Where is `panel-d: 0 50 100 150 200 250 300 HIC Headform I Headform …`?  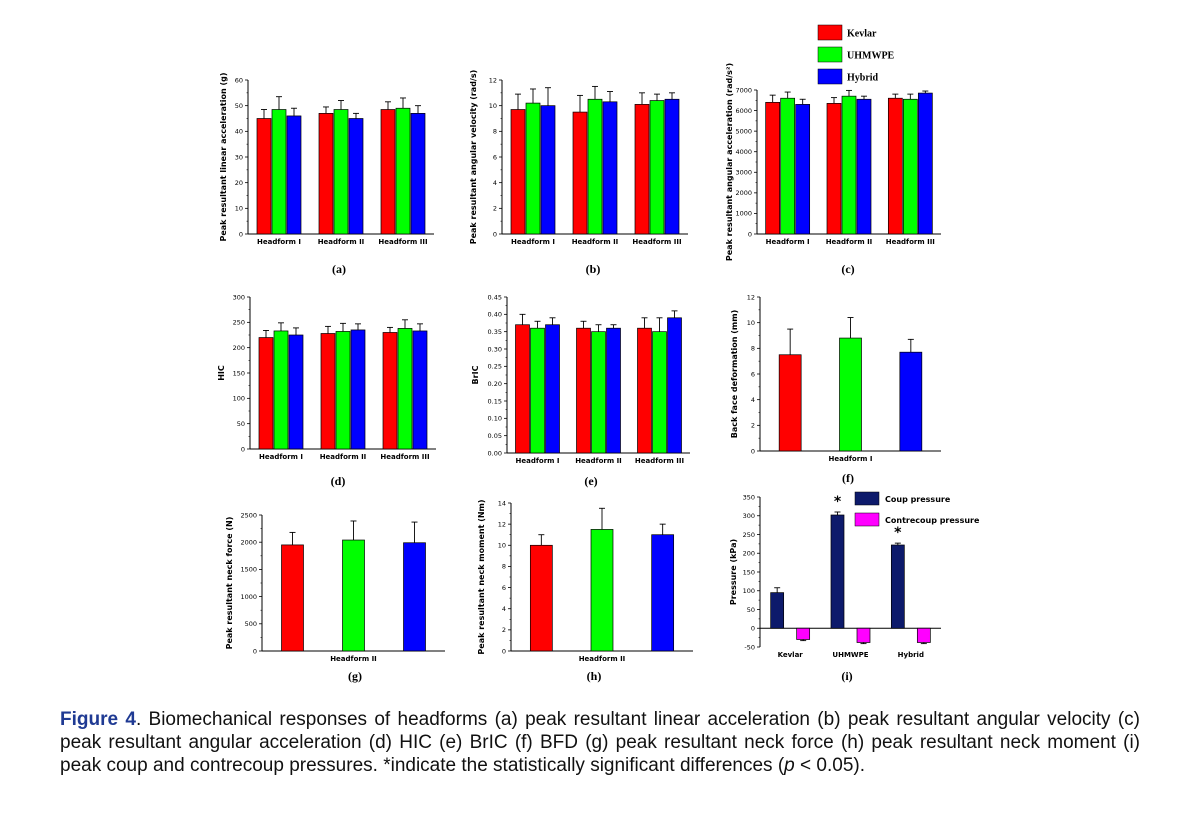 panel-d: 0 50 100 150 200 250 300 HIC Headform I Headform … is located at coordinates (326, 390).